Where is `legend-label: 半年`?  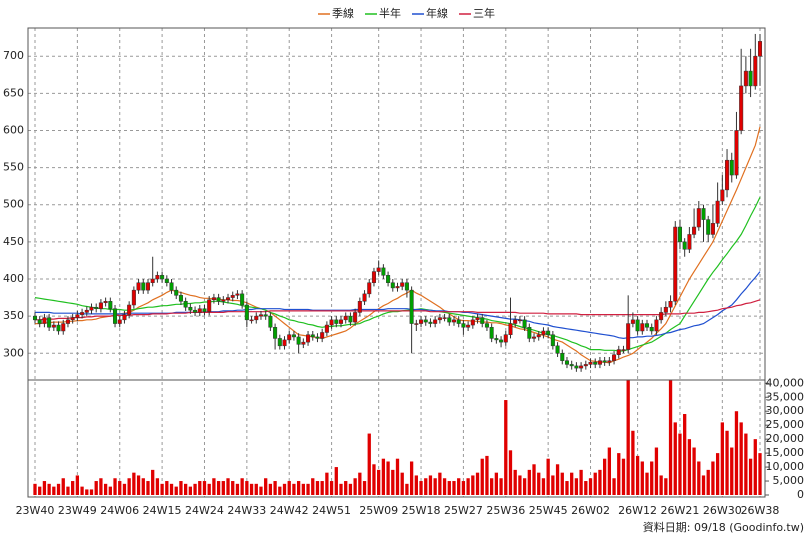 legend-label: 半年 is located at coordinates (390, 13).